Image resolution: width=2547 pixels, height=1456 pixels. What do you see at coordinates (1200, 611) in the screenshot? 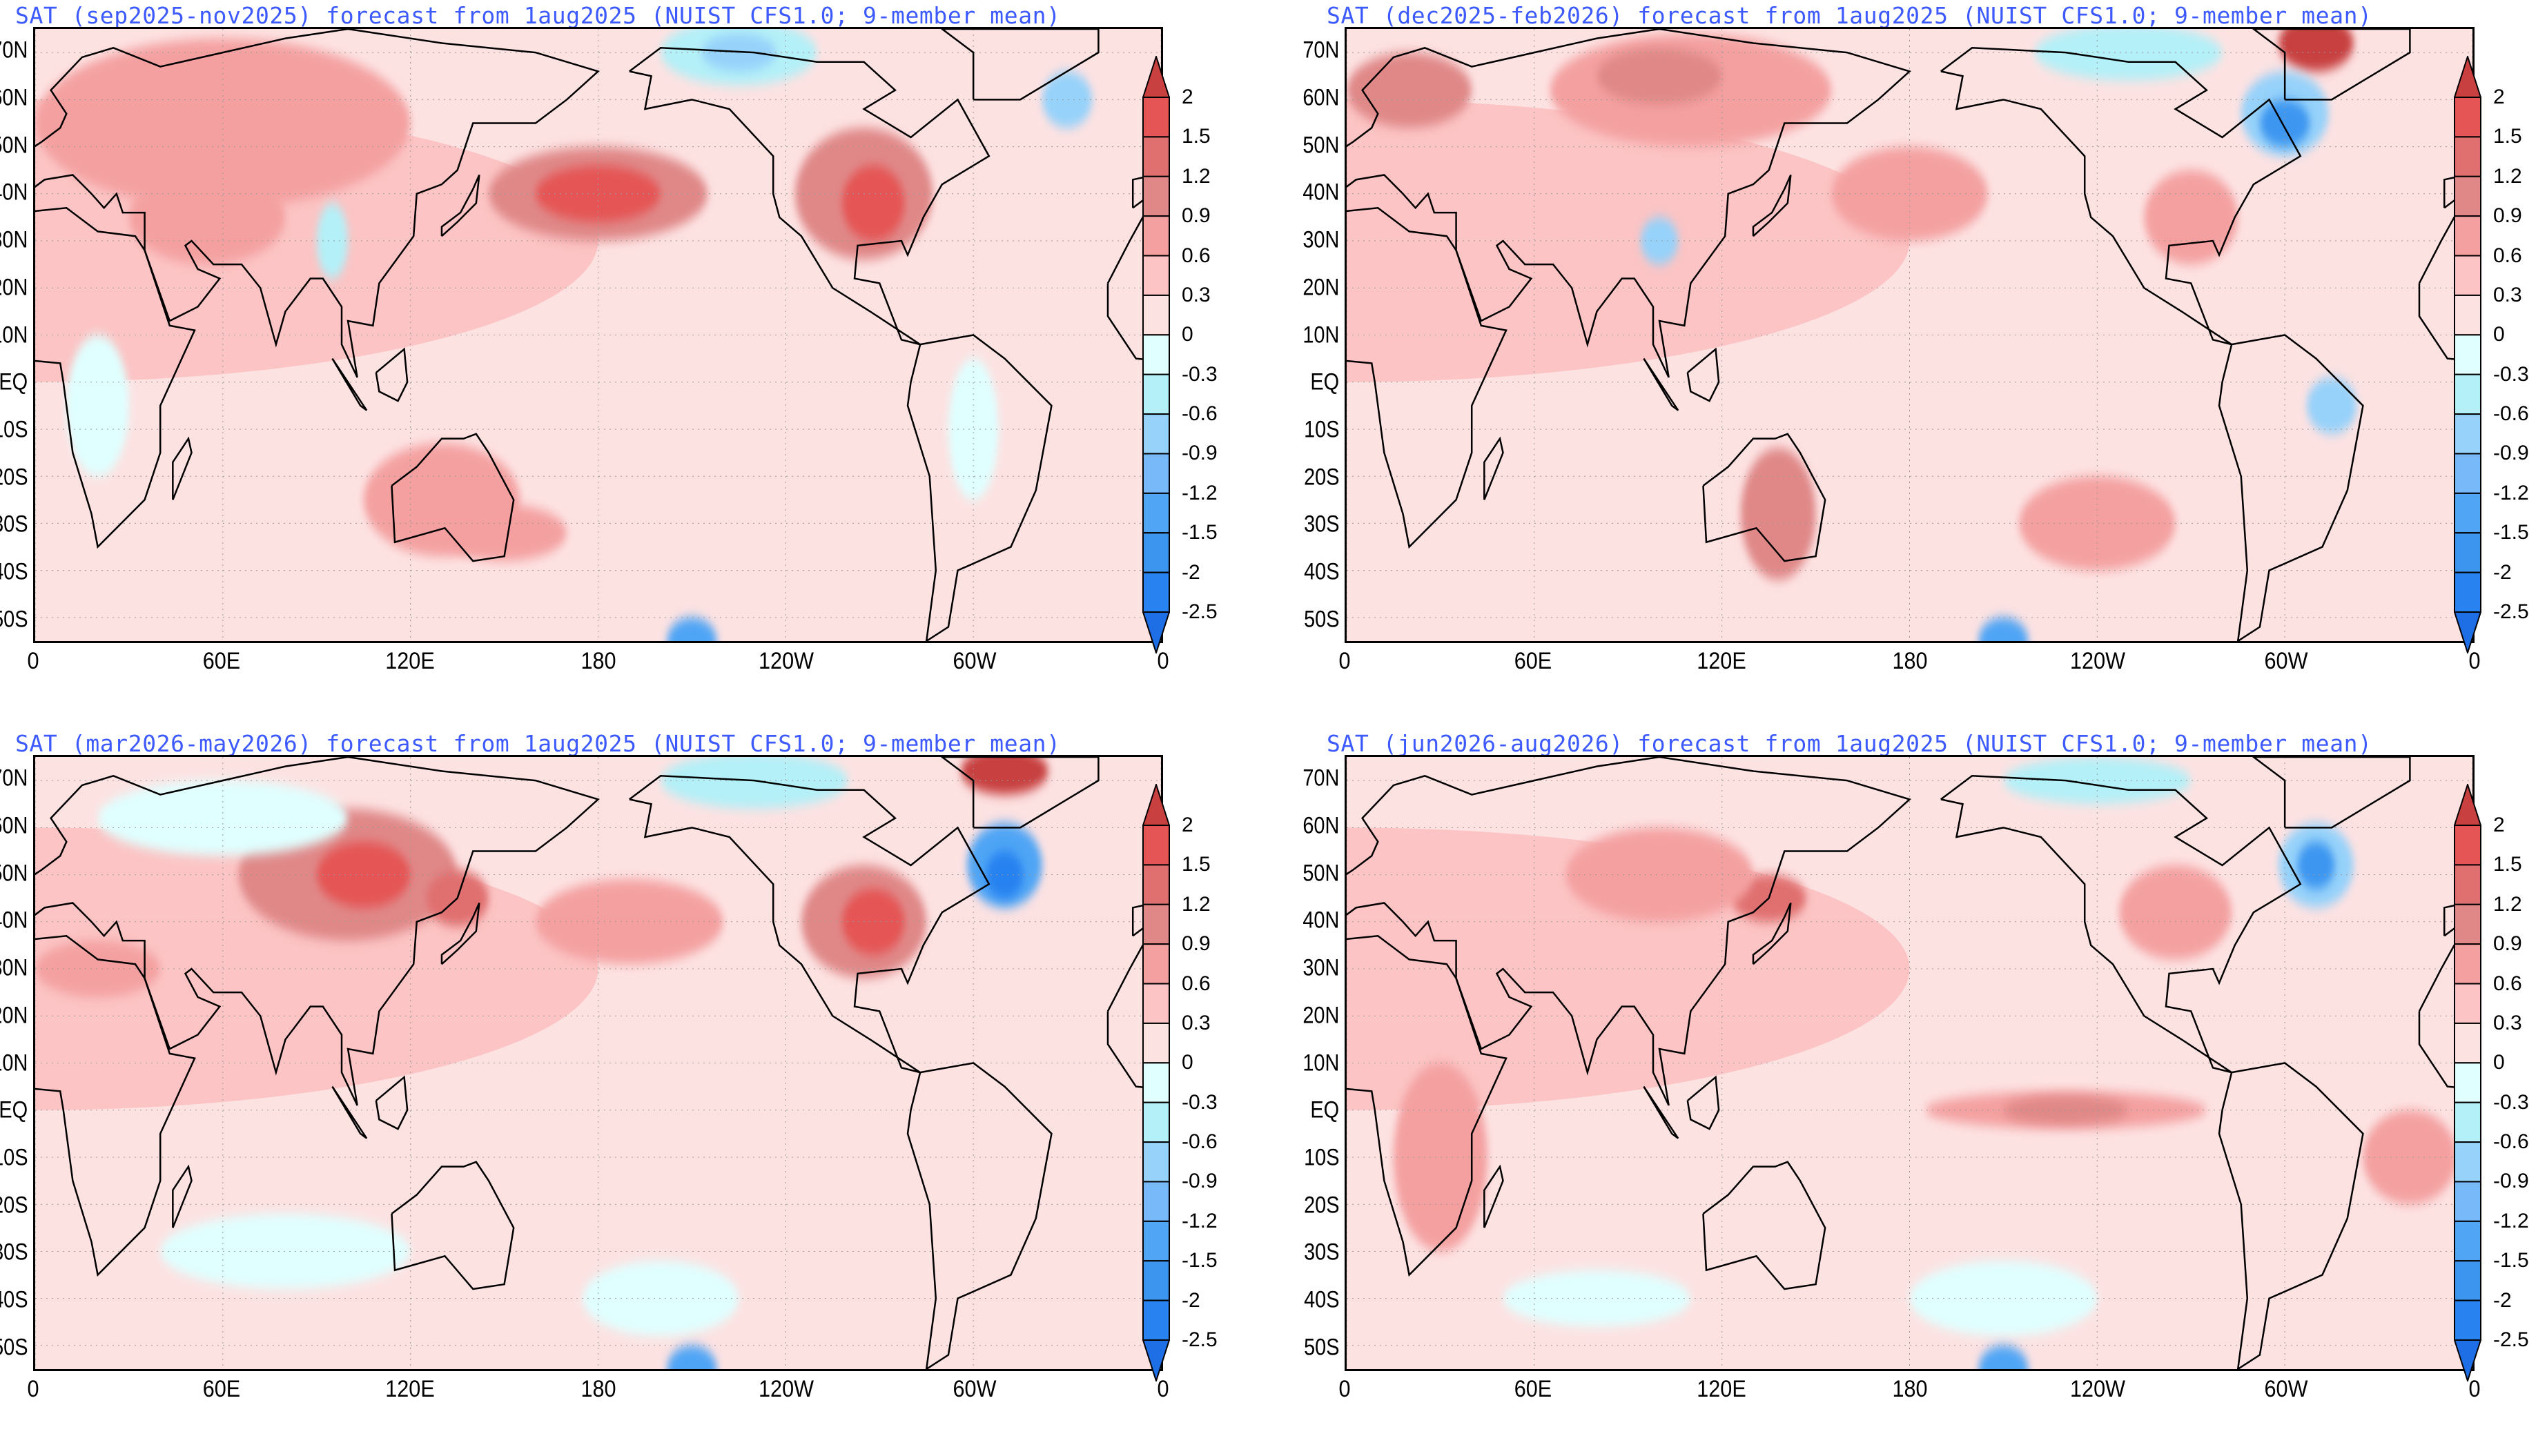
I see `colorbar-label: -2.5` at bounding box center [1200, 611].